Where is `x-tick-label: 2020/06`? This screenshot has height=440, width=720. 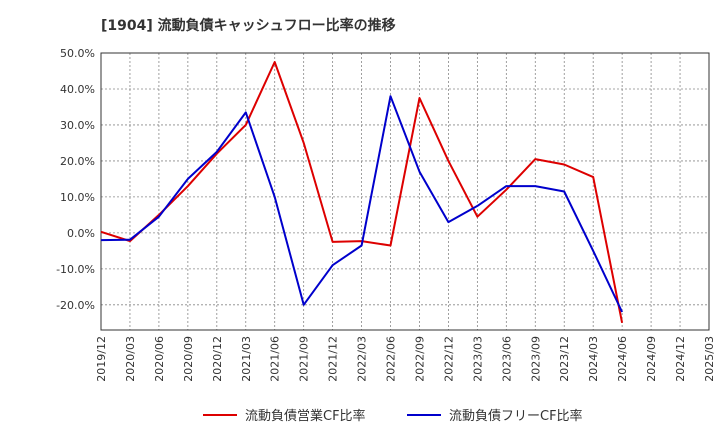 x-tick-label: 2020/06 is located at coordinates (159, 359).